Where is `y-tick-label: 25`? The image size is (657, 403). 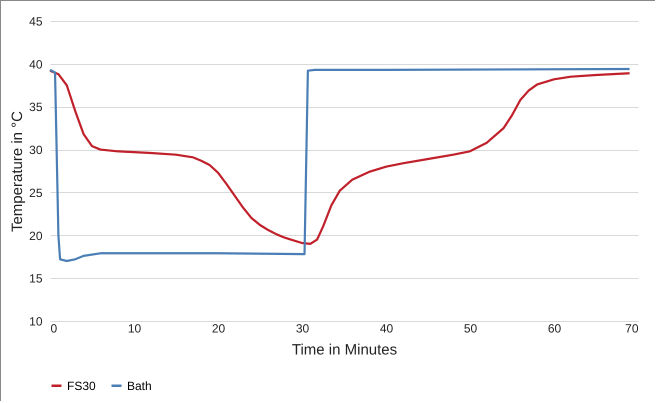
y-tick-label: 25 is located at coordinates (36, 193).